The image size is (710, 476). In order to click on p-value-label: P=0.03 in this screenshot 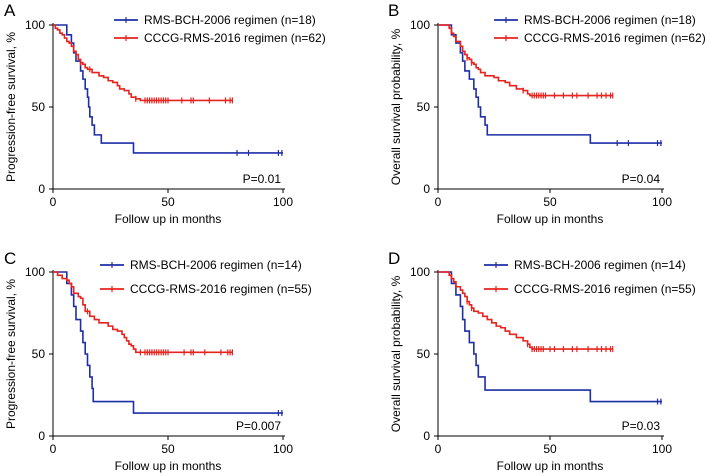, I will do `click(641, 426)`.